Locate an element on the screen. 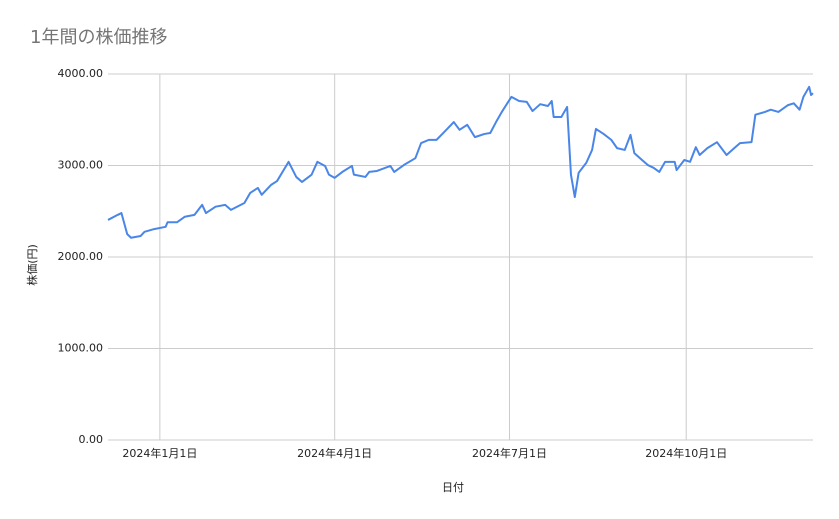  y-axis-label: 株価(円) is located at coordinates (32, 265).